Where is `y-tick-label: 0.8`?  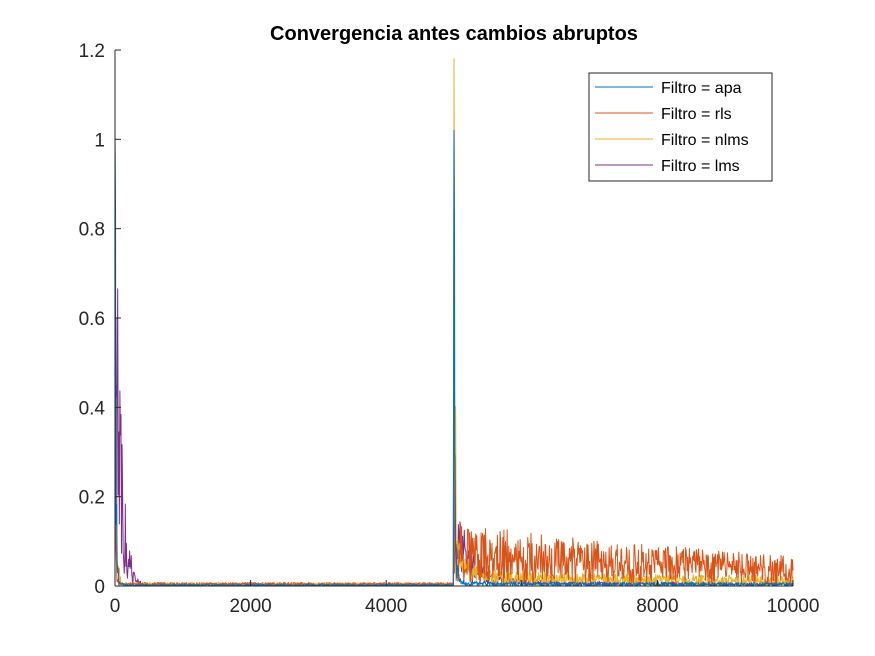
y-tick-label: 0.8 is located at coordinates (92, 230).